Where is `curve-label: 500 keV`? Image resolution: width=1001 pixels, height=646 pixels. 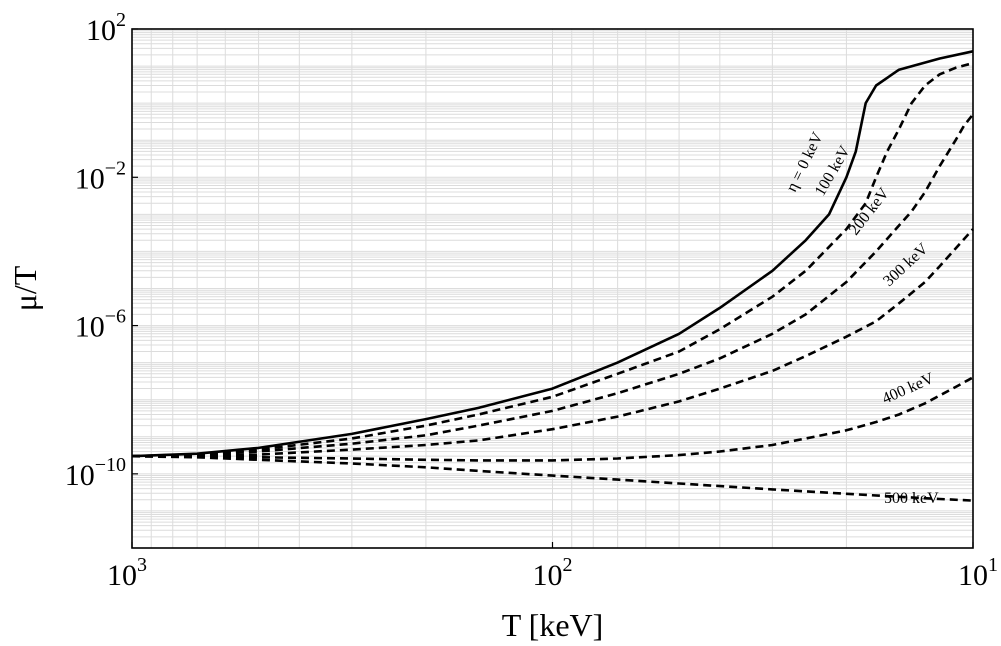 curve-label: 500 keV is located at coordinates (911, 498).